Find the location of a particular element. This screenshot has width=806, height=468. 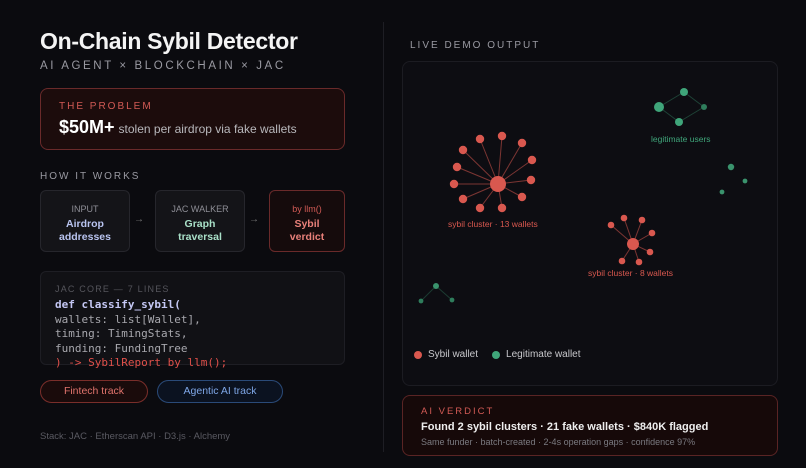

agentic-ai-track-badge: Agentic AI track is located at coordinates (220, 391).